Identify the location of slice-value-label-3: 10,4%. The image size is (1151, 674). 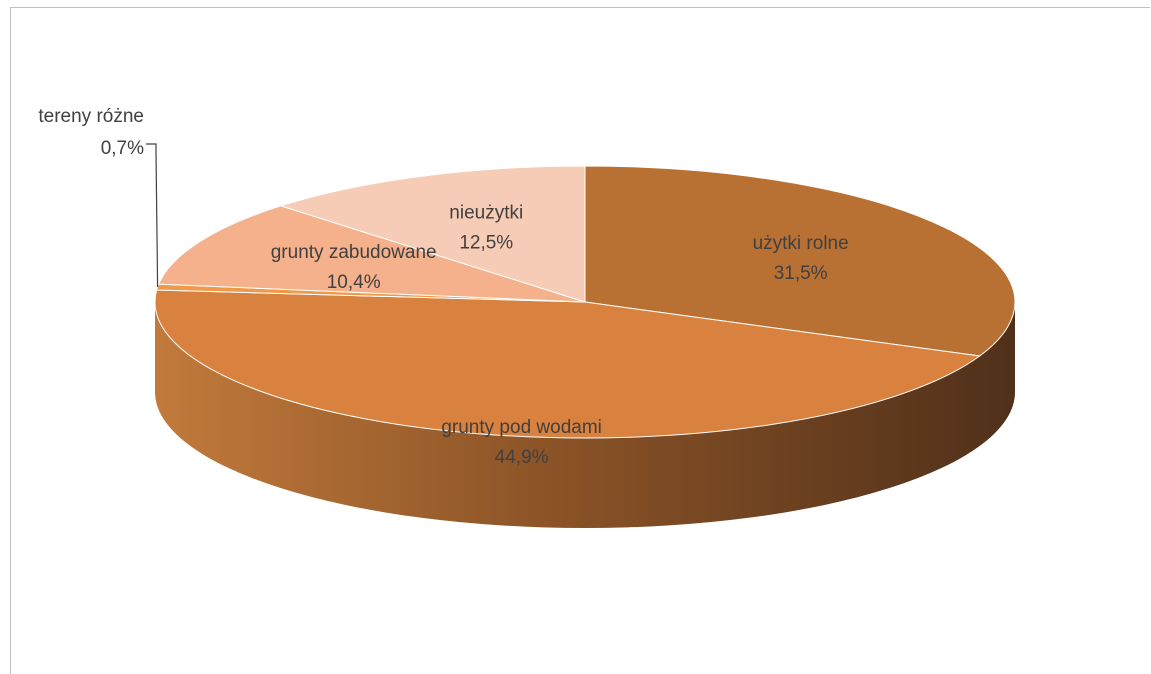
(354, 282).